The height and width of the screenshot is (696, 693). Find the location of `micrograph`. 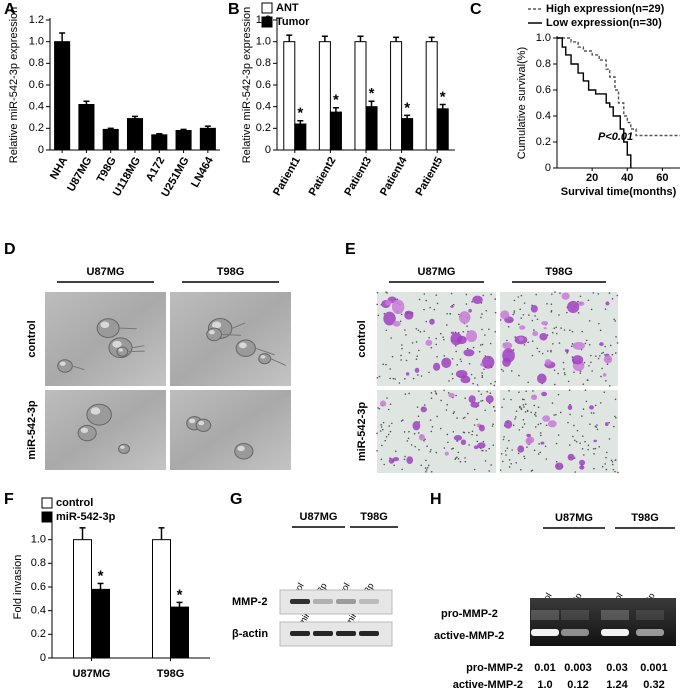

micrograph is located at coordinates (559, 431).